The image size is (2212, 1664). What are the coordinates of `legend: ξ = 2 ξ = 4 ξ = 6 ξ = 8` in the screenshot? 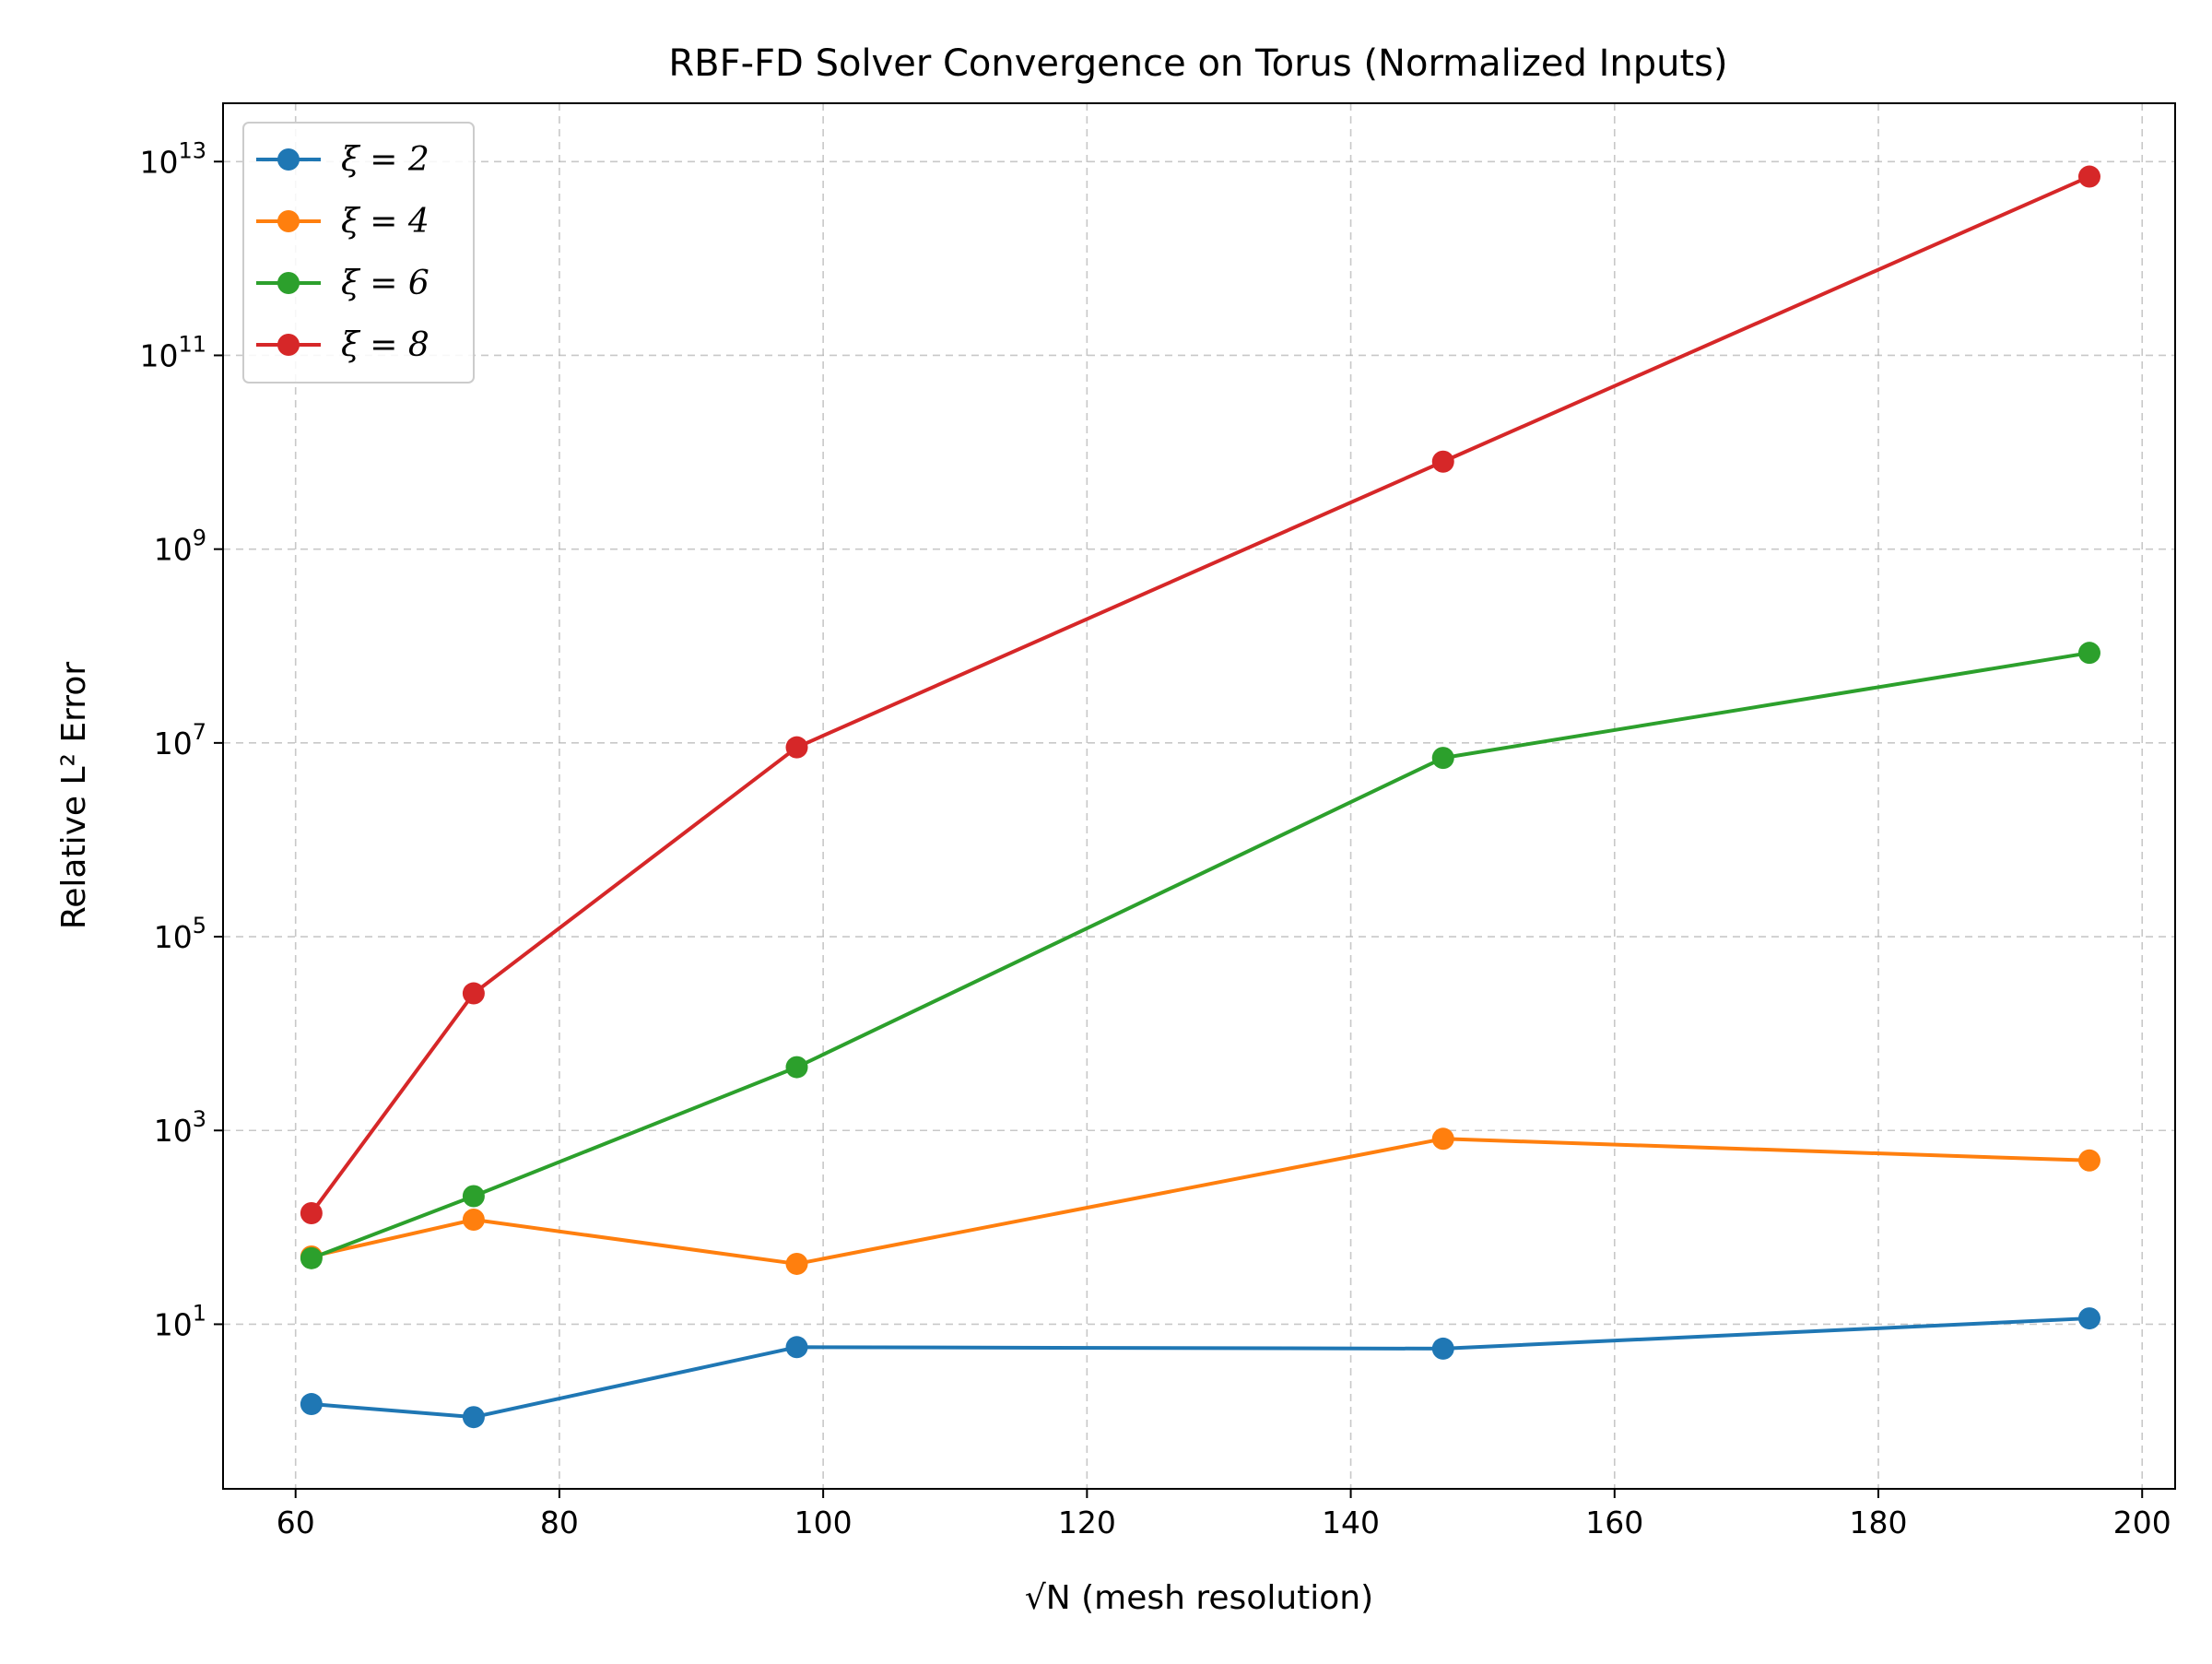 It's located at (358, 253).